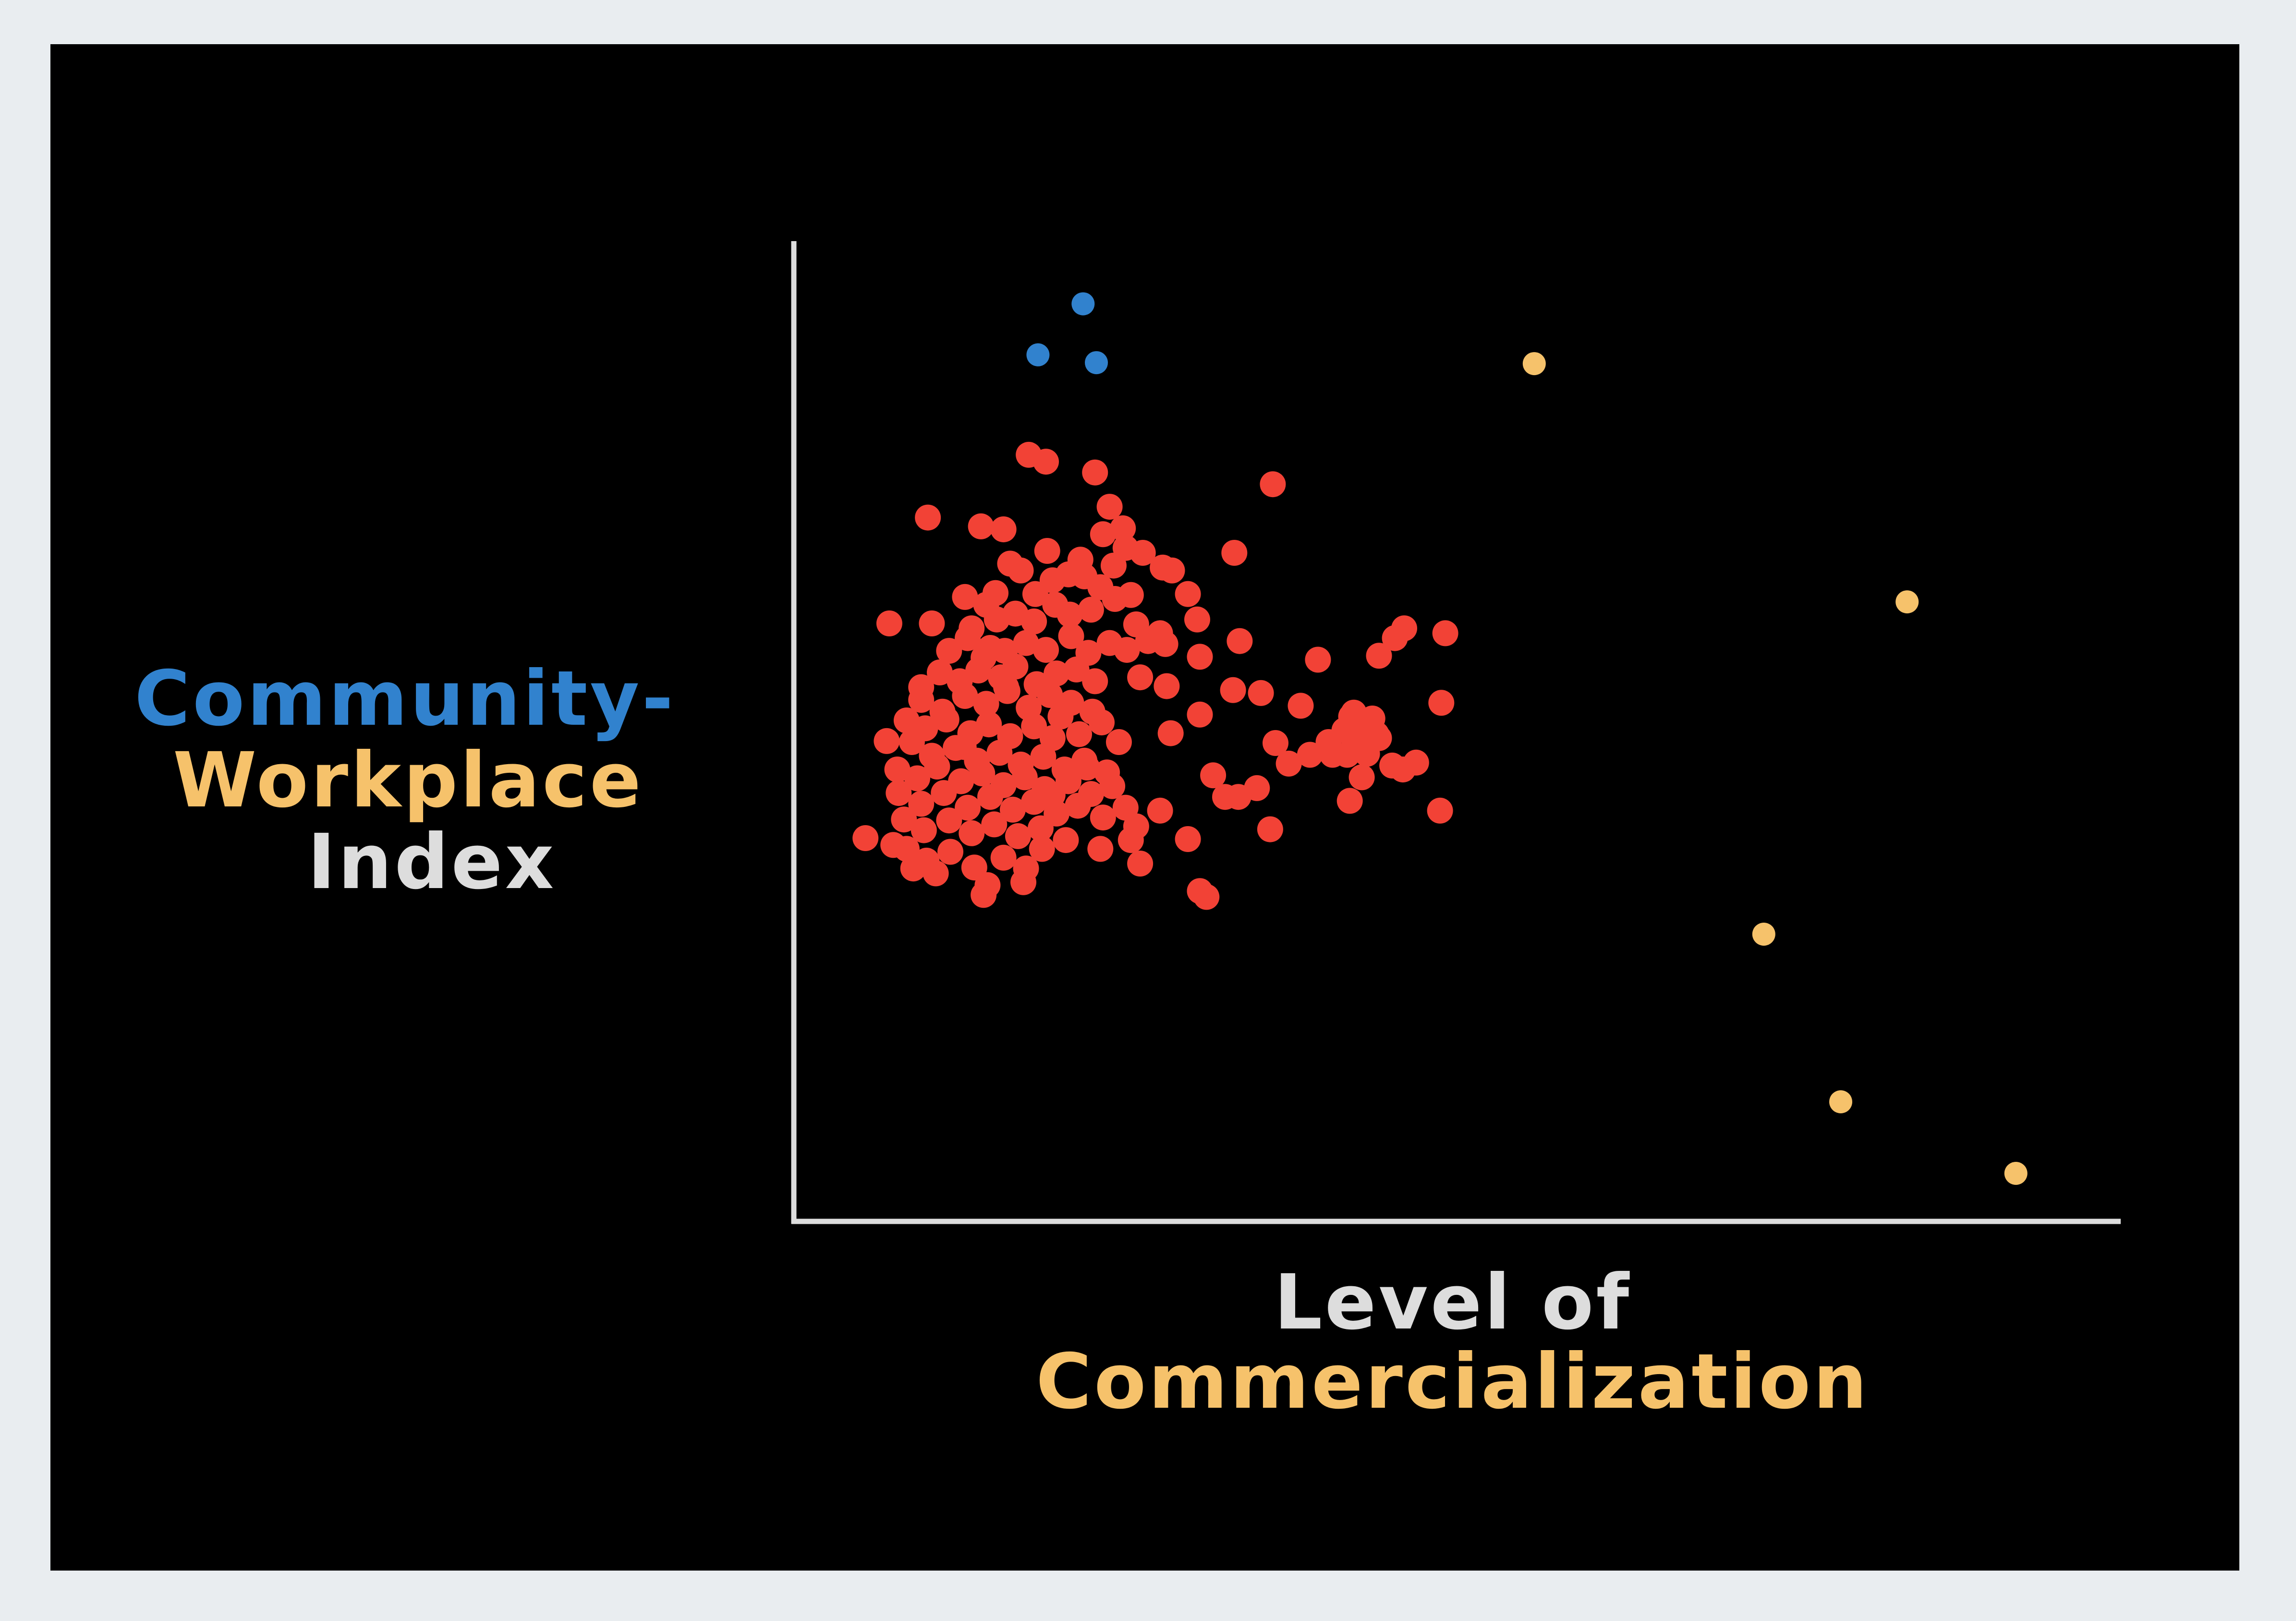 This screenshot has height=1621, width=2296. Describe the element at coordinates (432, 862) in the screenshot. I see `y-axis-label-line3: Index` at that location.